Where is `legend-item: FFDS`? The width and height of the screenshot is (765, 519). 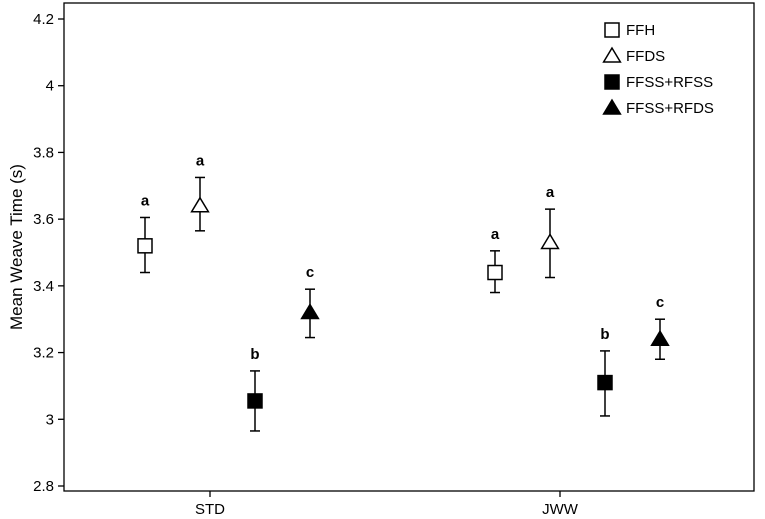
legend-item: FFDS is located at coordinates (633, 55).